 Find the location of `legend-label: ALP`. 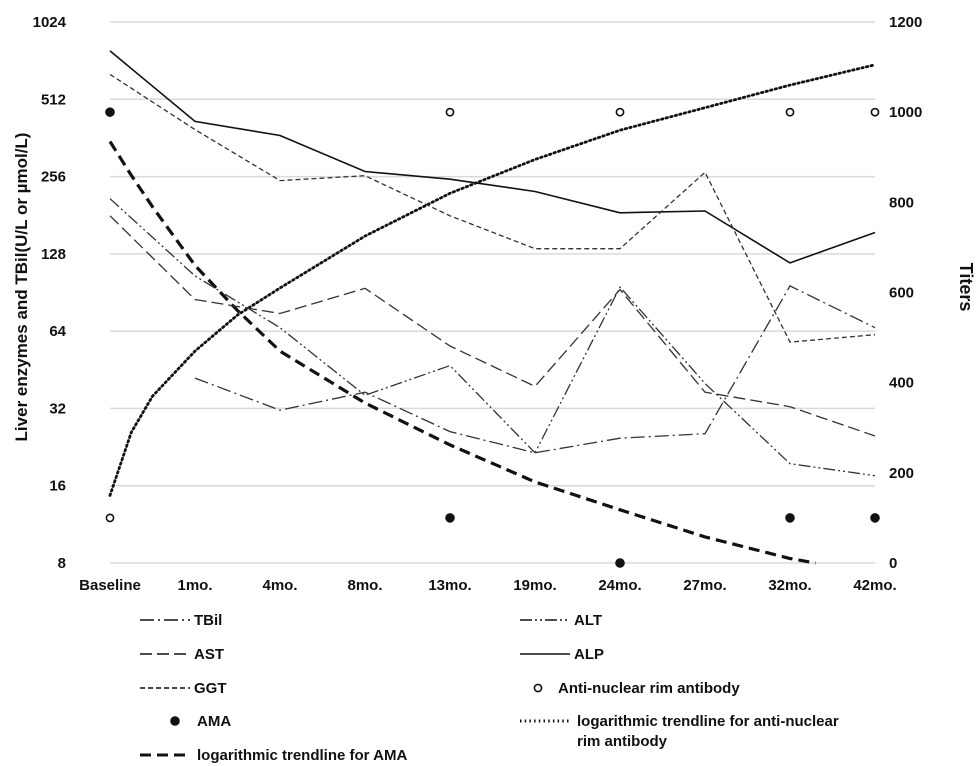

legend-label: ALP is located at coordinates (589, 654).